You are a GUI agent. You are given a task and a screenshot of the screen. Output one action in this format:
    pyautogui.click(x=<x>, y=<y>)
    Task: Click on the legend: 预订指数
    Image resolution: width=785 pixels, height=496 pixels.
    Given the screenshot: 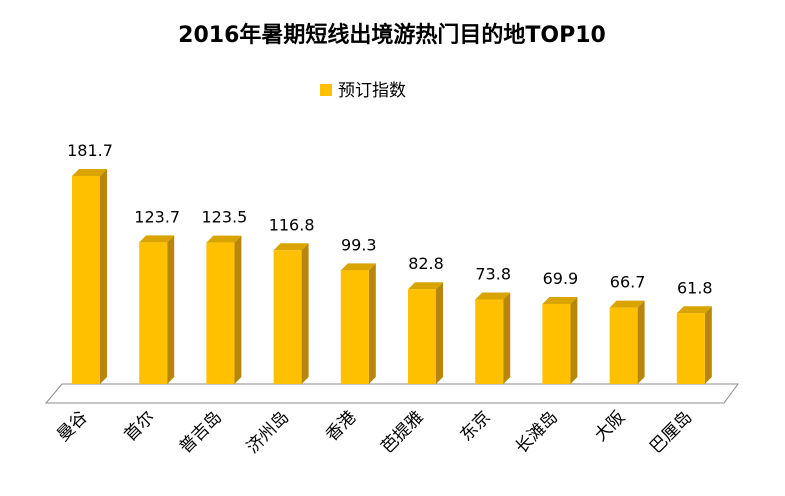 What is the action you would take?
    pyautogui.click(x=363, y=91)
    